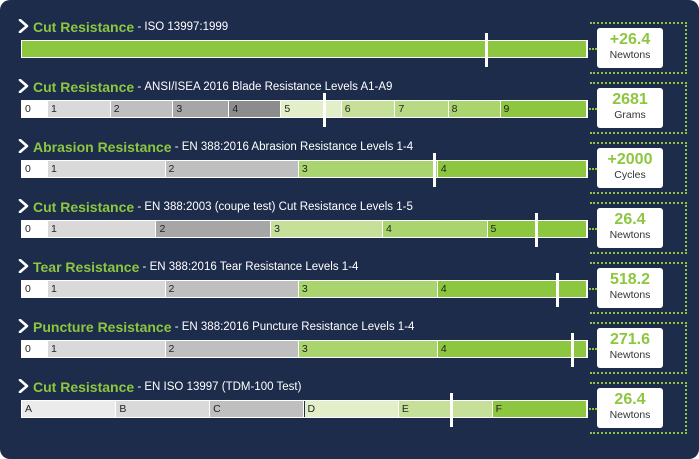 This screenshot has height=459, width=699. I want to click on value-box: 2681 Grams, so click(630, 108).